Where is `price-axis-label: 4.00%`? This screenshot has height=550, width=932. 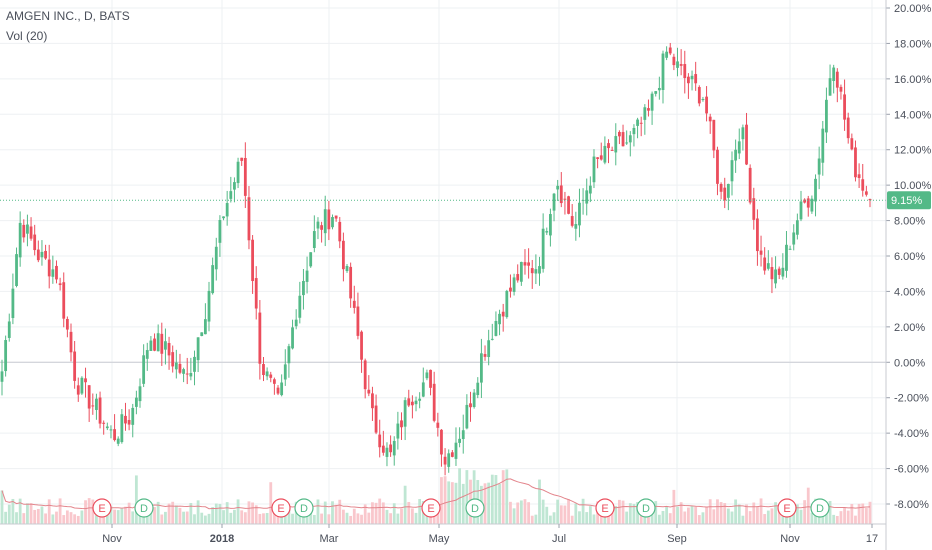
price-axis-label: 4.00% is located at coordinates (909, 292).